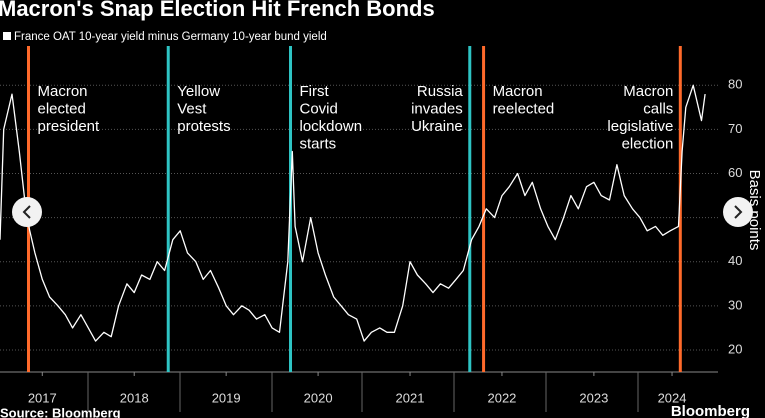  I want to click on event-label: reelected, so click(524, 108).